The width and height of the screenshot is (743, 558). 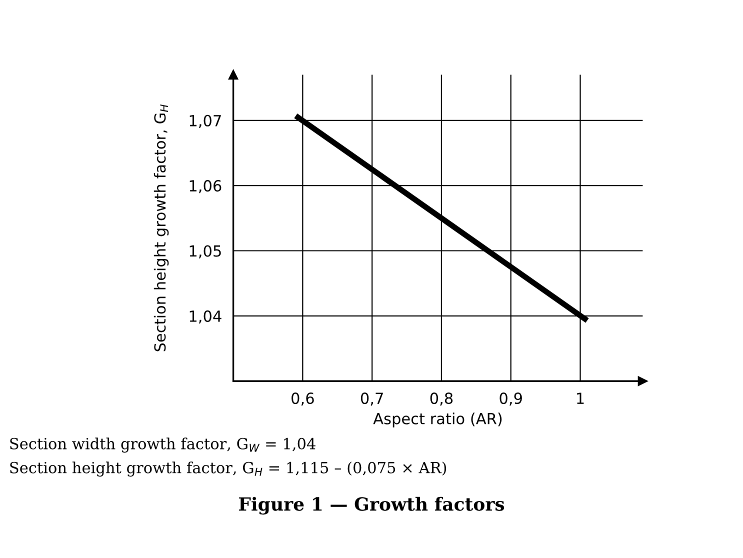 I want to click on y-axis-title: Section height growth factor, G$_{H}$, so click(x=161, y=228).